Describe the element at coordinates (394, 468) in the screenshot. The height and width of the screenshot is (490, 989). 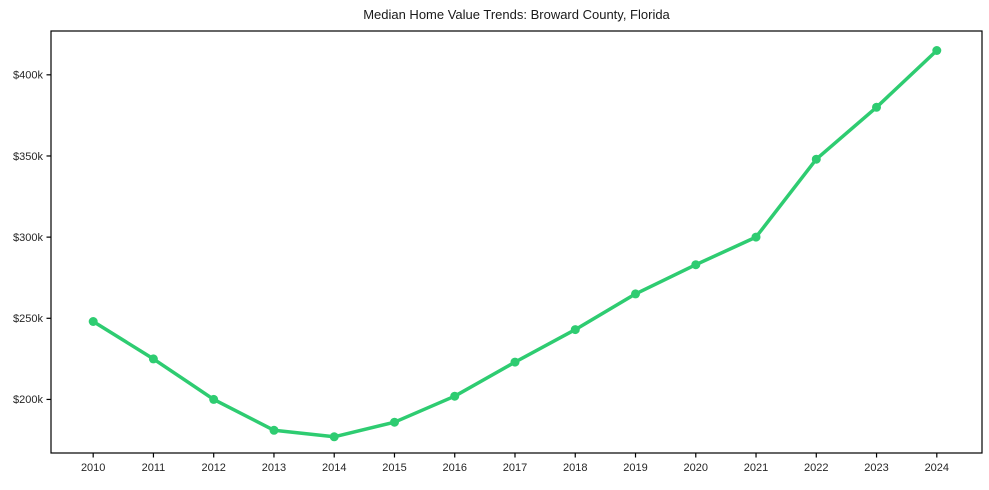
I see `x-tick-label: 2015` at that location.